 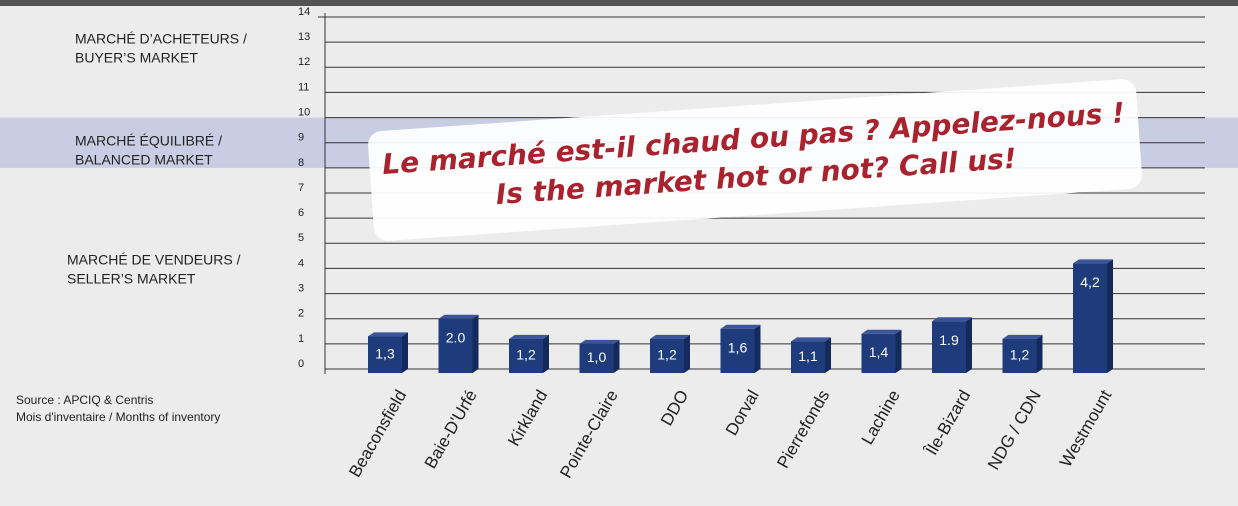 I want to click on value-label: 1.9, so click(x=949, y=340).